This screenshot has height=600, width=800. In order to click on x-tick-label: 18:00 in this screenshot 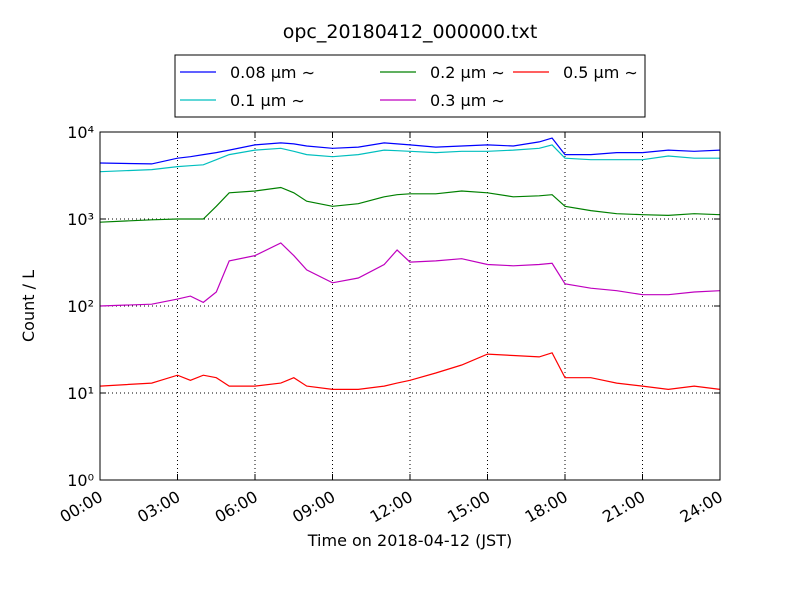, I will do `click(546, 507)`.